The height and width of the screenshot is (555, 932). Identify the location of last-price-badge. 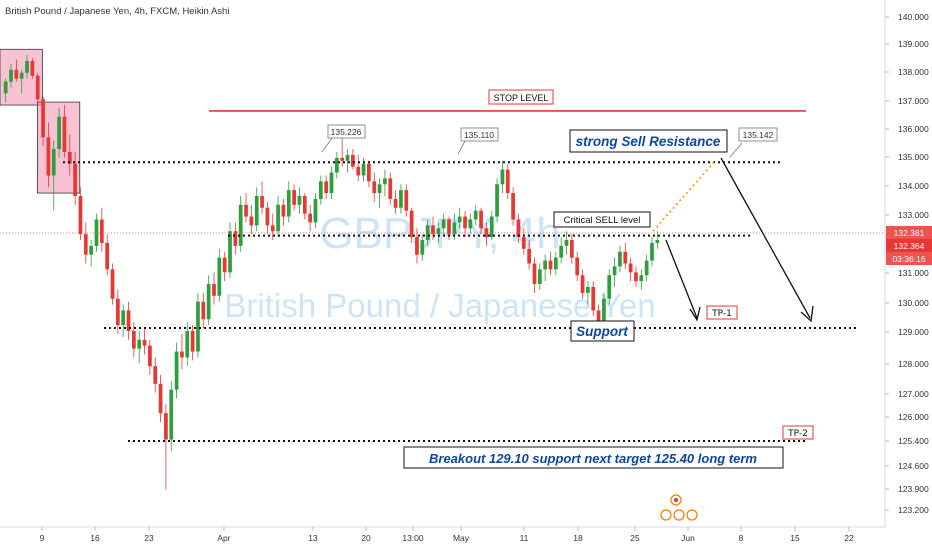
(909, 232).